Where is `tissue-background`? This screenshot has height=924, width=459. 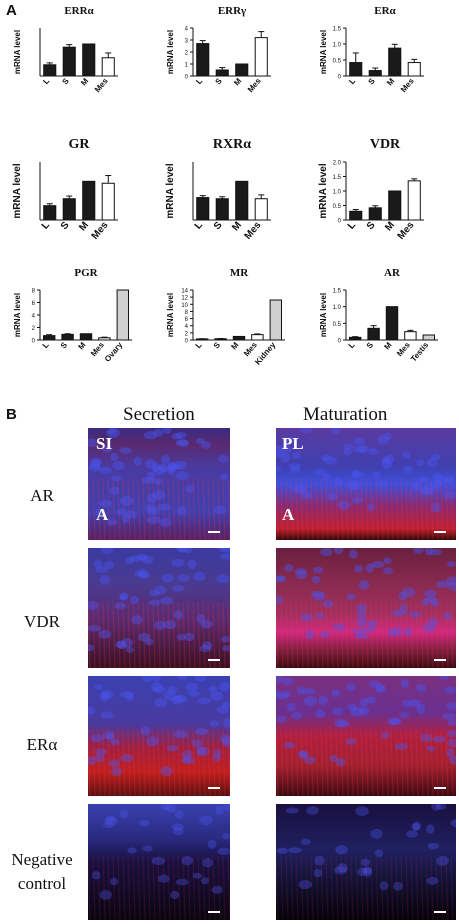
tissue-background is located at coordinates (366, 484).